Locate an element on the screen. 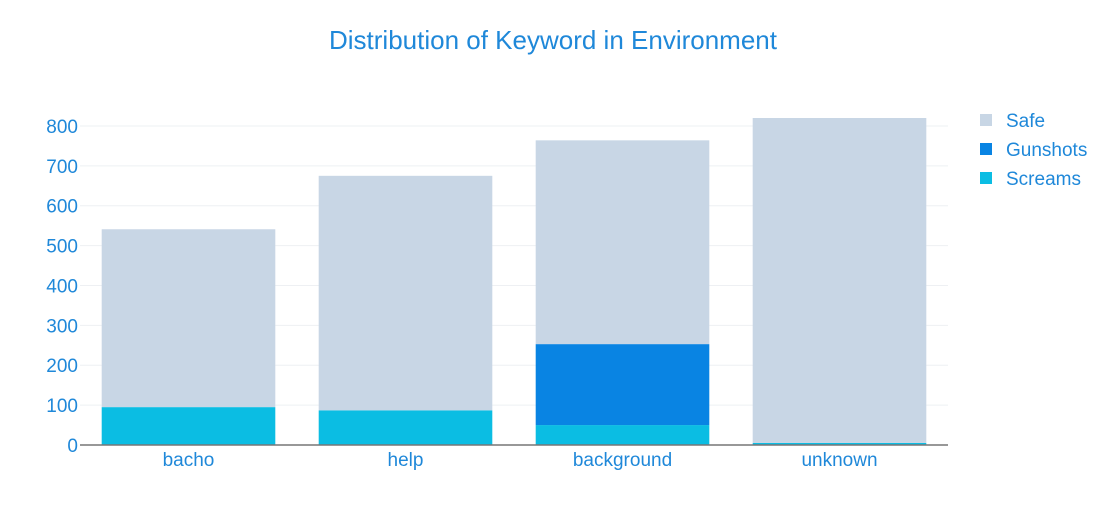 The width and height of the screenshot is (1107, 525). y-tick-label: 100 is located at coordinates (62, 406).